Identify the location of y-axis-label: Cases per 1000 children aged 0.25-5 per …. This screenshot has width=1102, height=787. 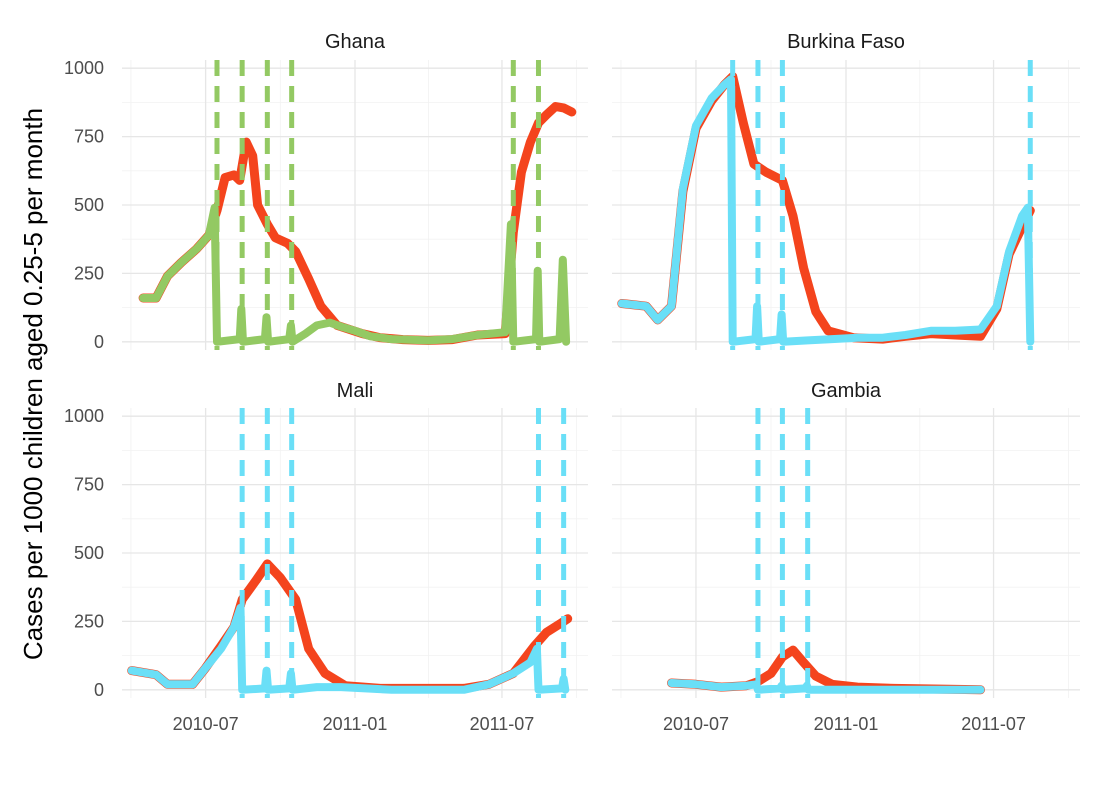
(33, 384).